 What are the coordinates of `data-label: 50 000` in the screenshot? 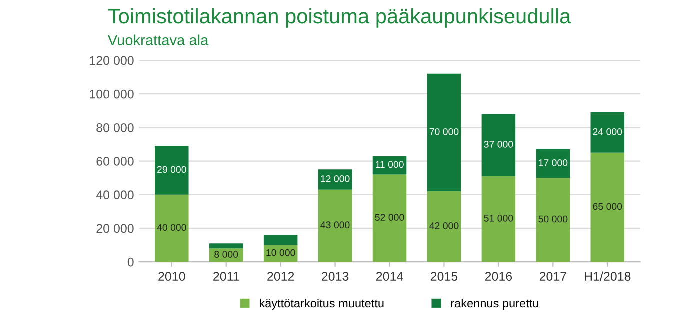 It's located at (553, 219).